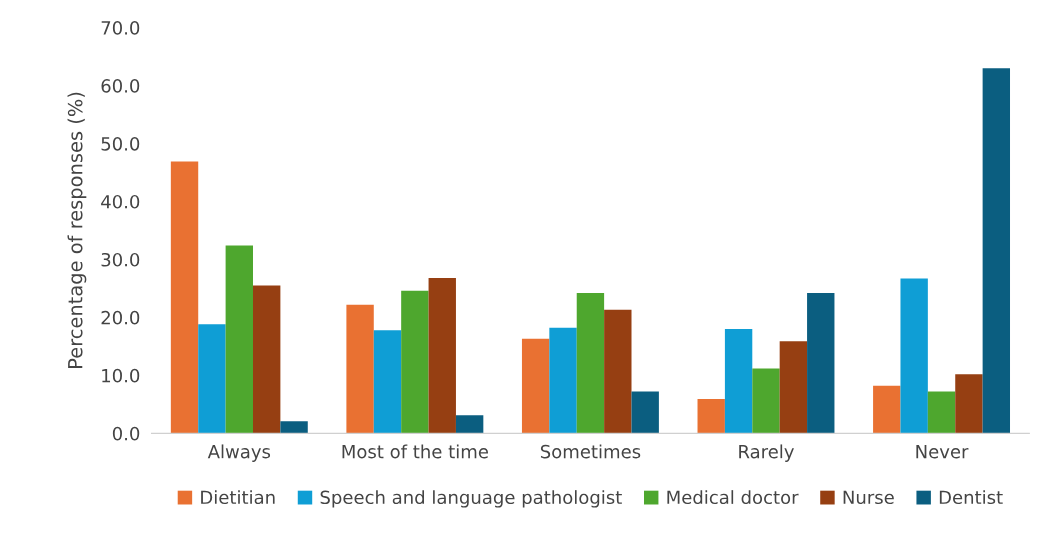 This screenshot has width=1045, height=552. What do you see at coordinates (766, 453) in the screenshot?
I see `x-tick-label: Rarely` at bounding box center [766, 453].